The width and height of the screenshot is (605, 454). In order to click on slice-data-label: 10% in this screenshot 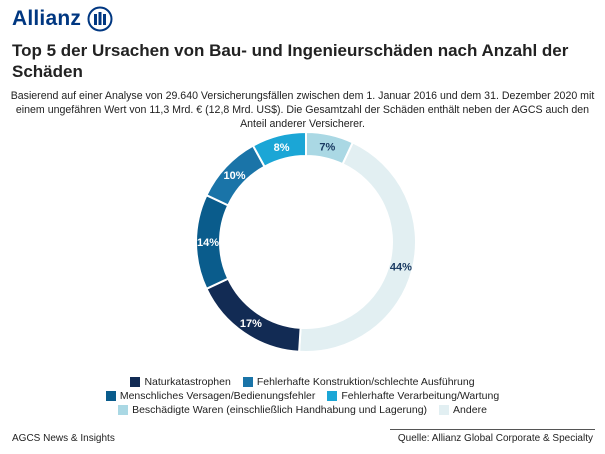, I will do `click(235, 176)`.